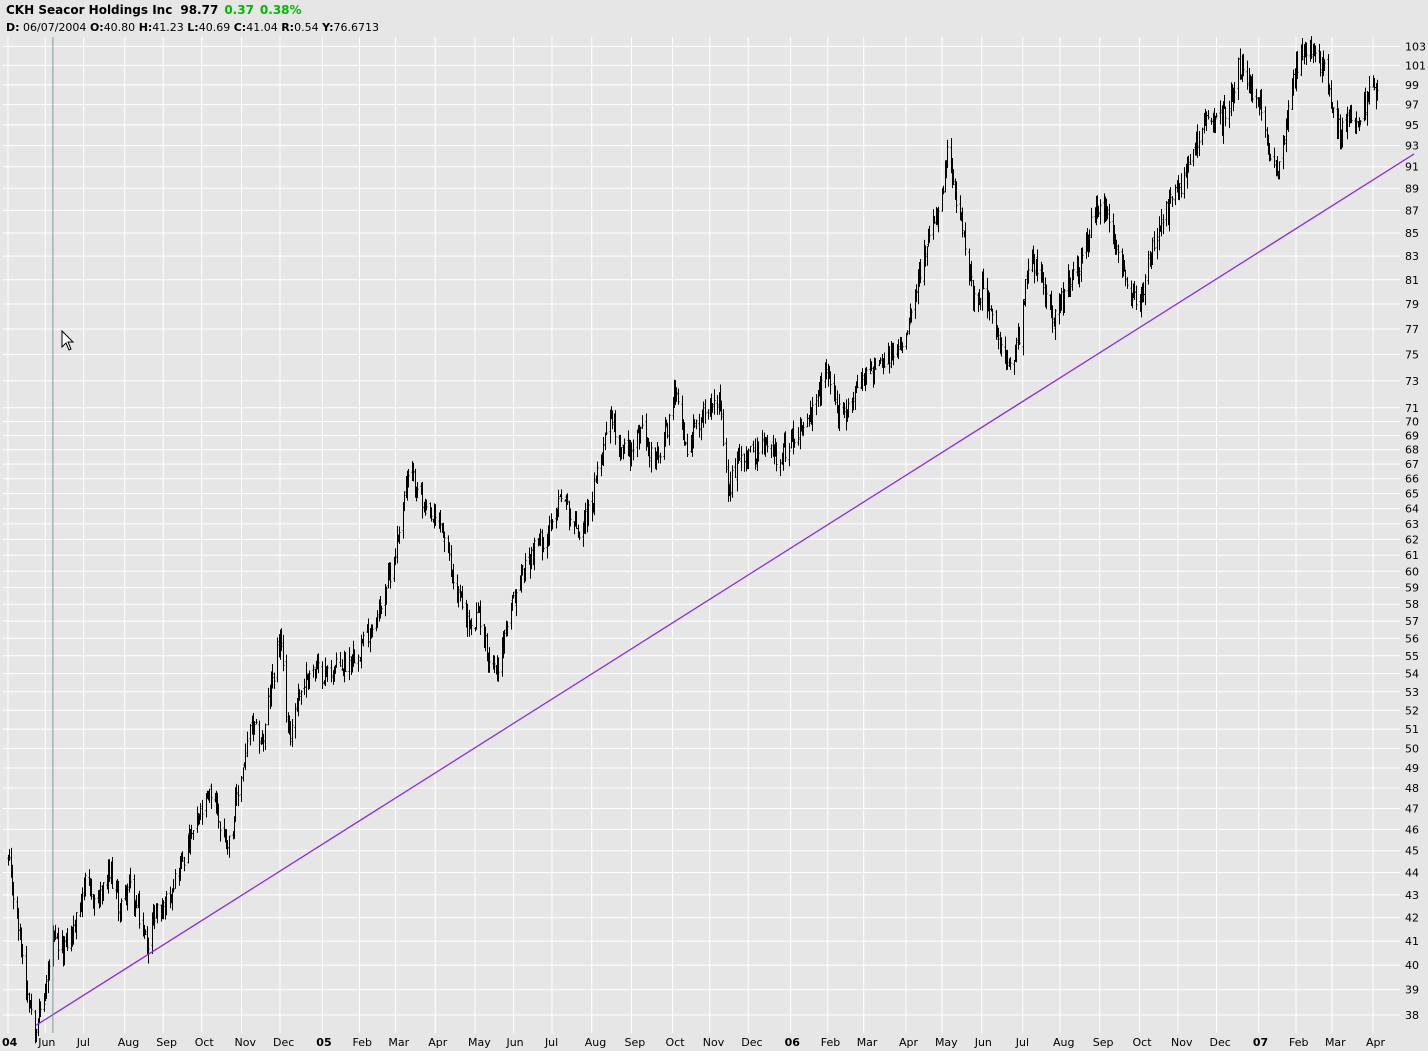 The height and width of the screenshot is (1051, 1428). Describe the element at coordinates (1415, 46) in the screenshot. I see `y-tick-label: 103` at that location.